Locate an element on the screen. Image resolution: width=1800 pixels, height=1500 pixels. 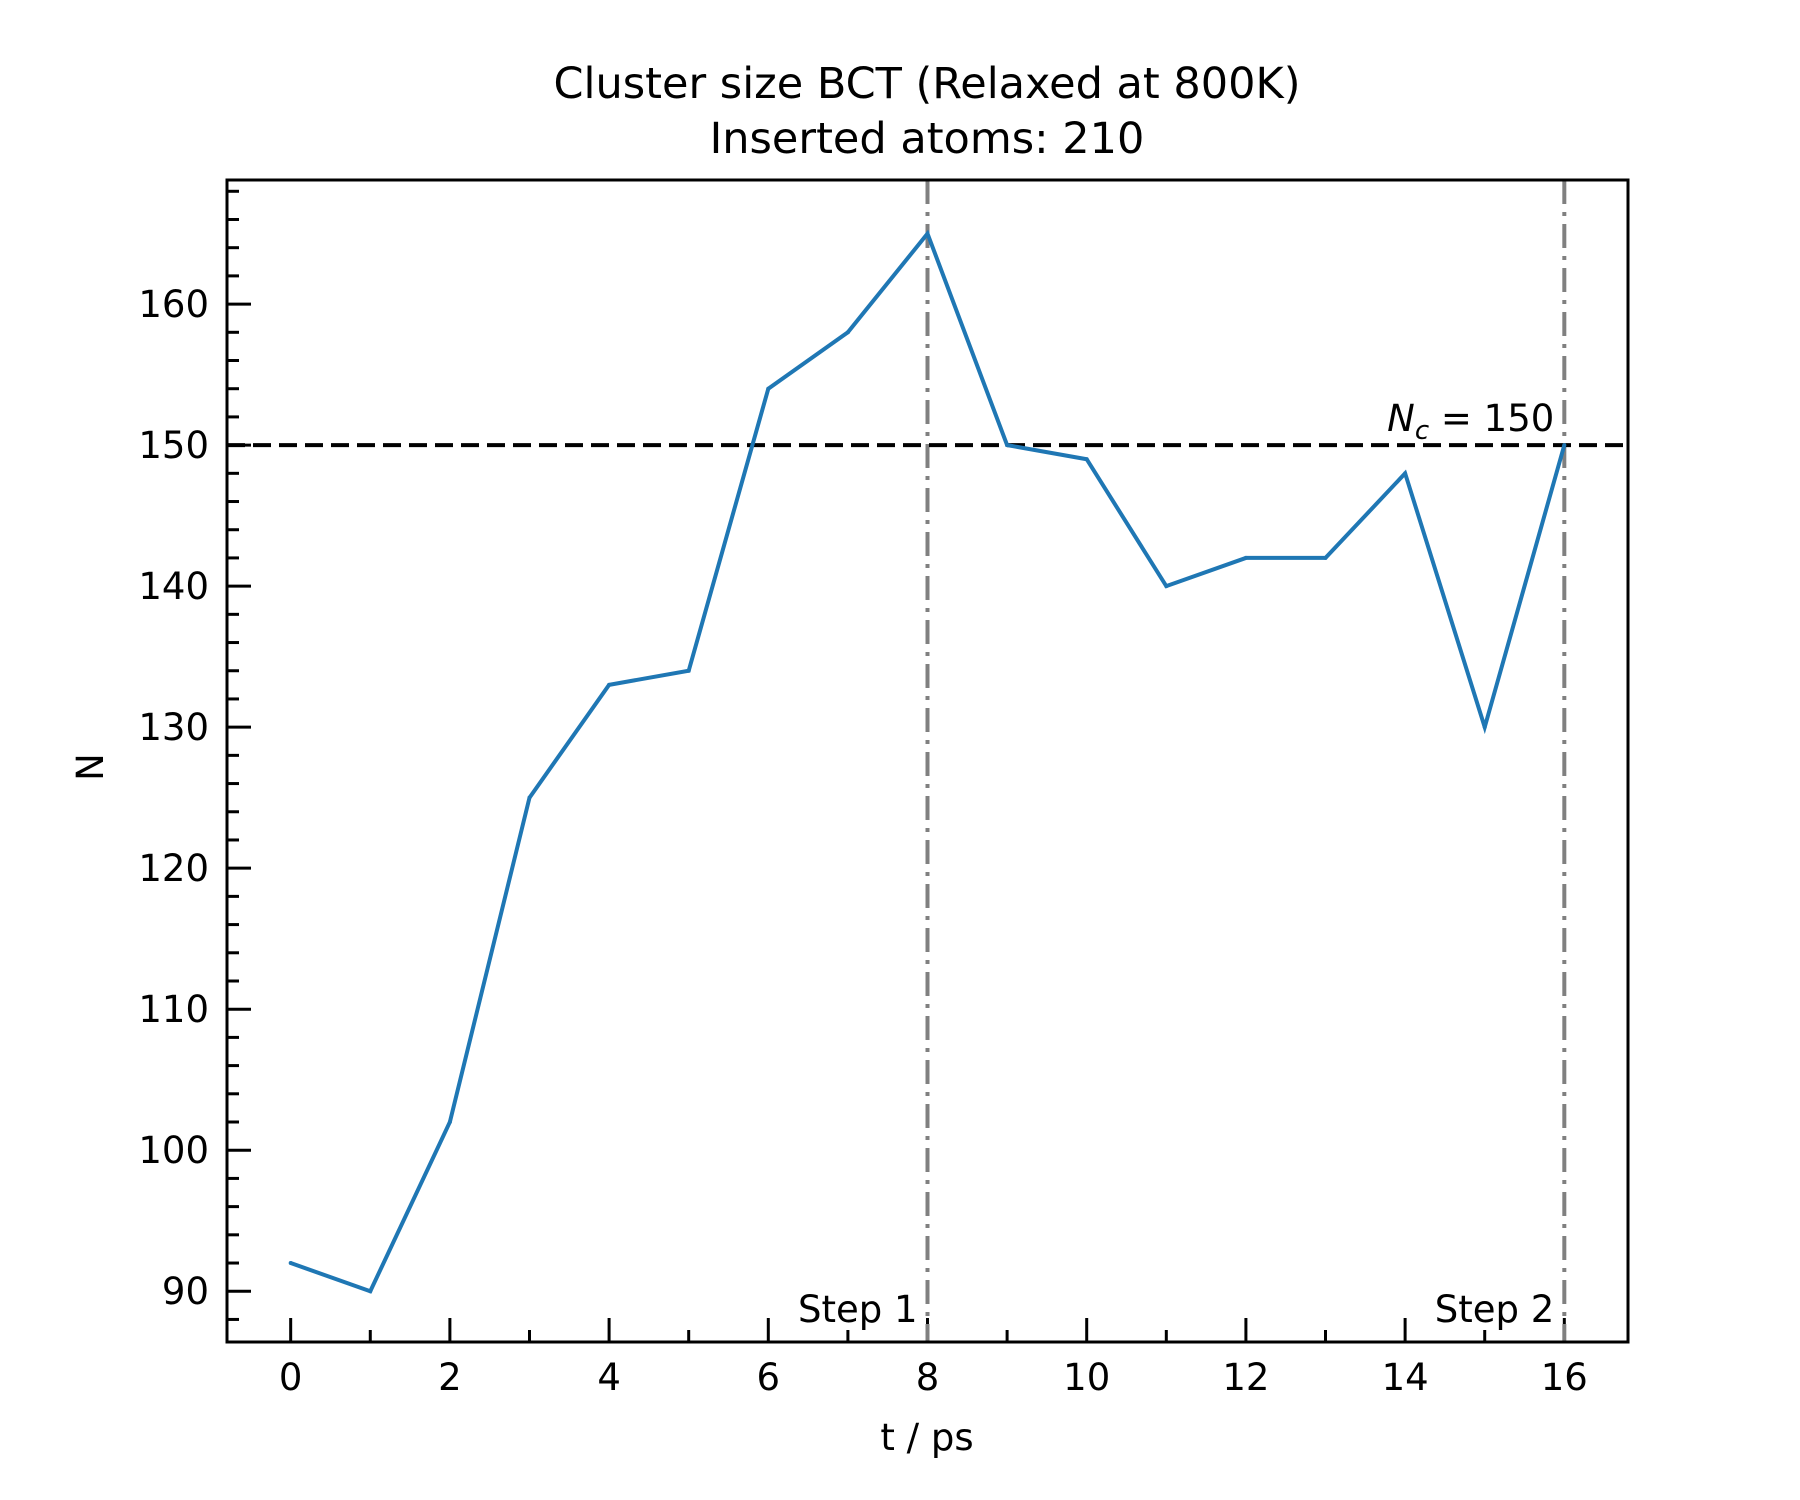
step-marker-label: Step 1 is located at coordinates (858, 1309).